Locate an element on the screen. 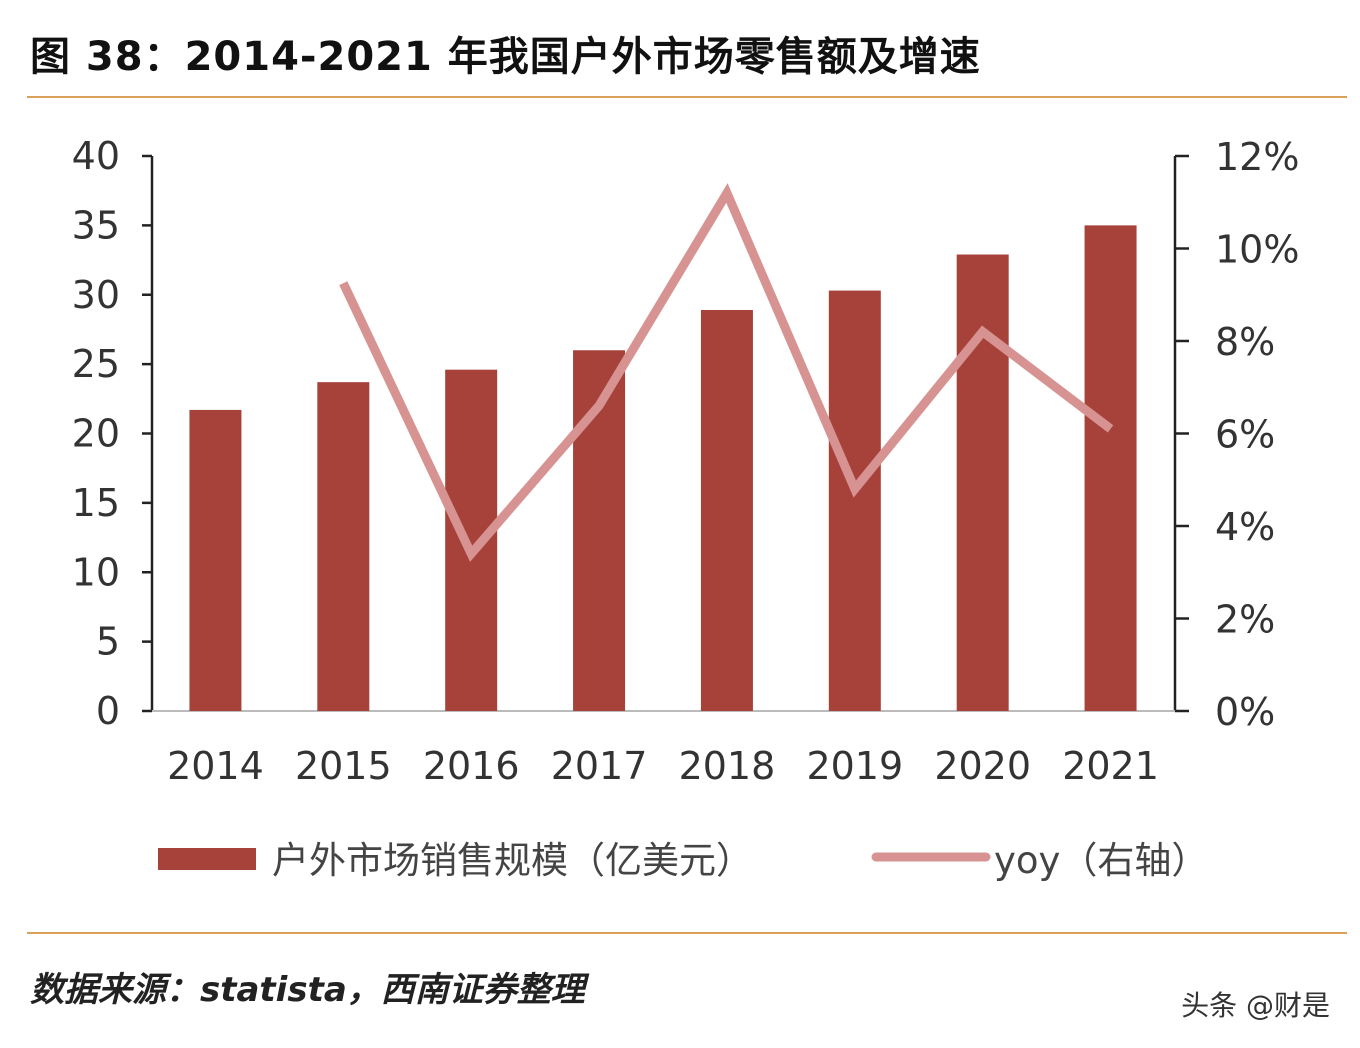 This screenshot has width=1360, height=1048. legend-line-label: yoy（右轴） is located at coordinates (1101, 860).